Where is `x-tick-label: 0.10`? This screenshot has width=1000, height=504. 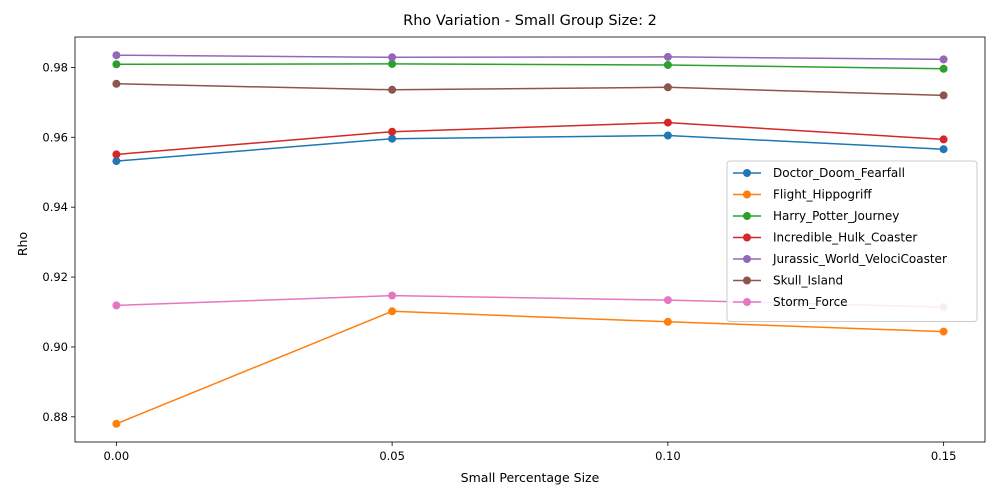
x-tick-label: 0.10 is located at coordinates (668, 456).